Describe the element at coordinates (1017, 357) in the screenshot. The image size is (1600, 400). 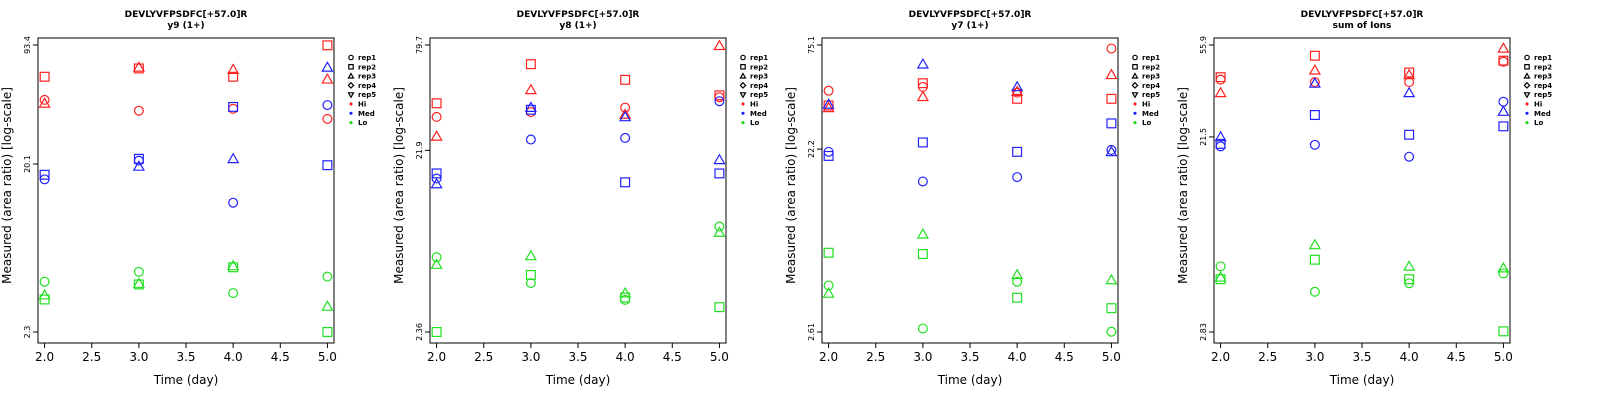
I see `x-tick-label: 4.0` at that location.